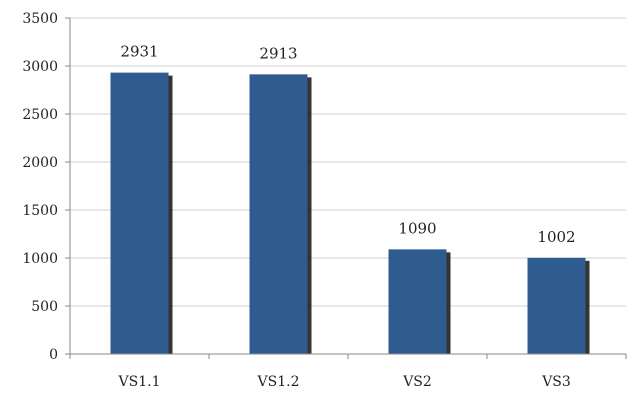 The width and height of the screenshot is (639, 397). What do you see at coordinates (46, 187) in the screenshot?
I see `y-axis-ticks: 0 500 1000 1500 2000 2500 3000 3500` at bounding box center [46, 187].